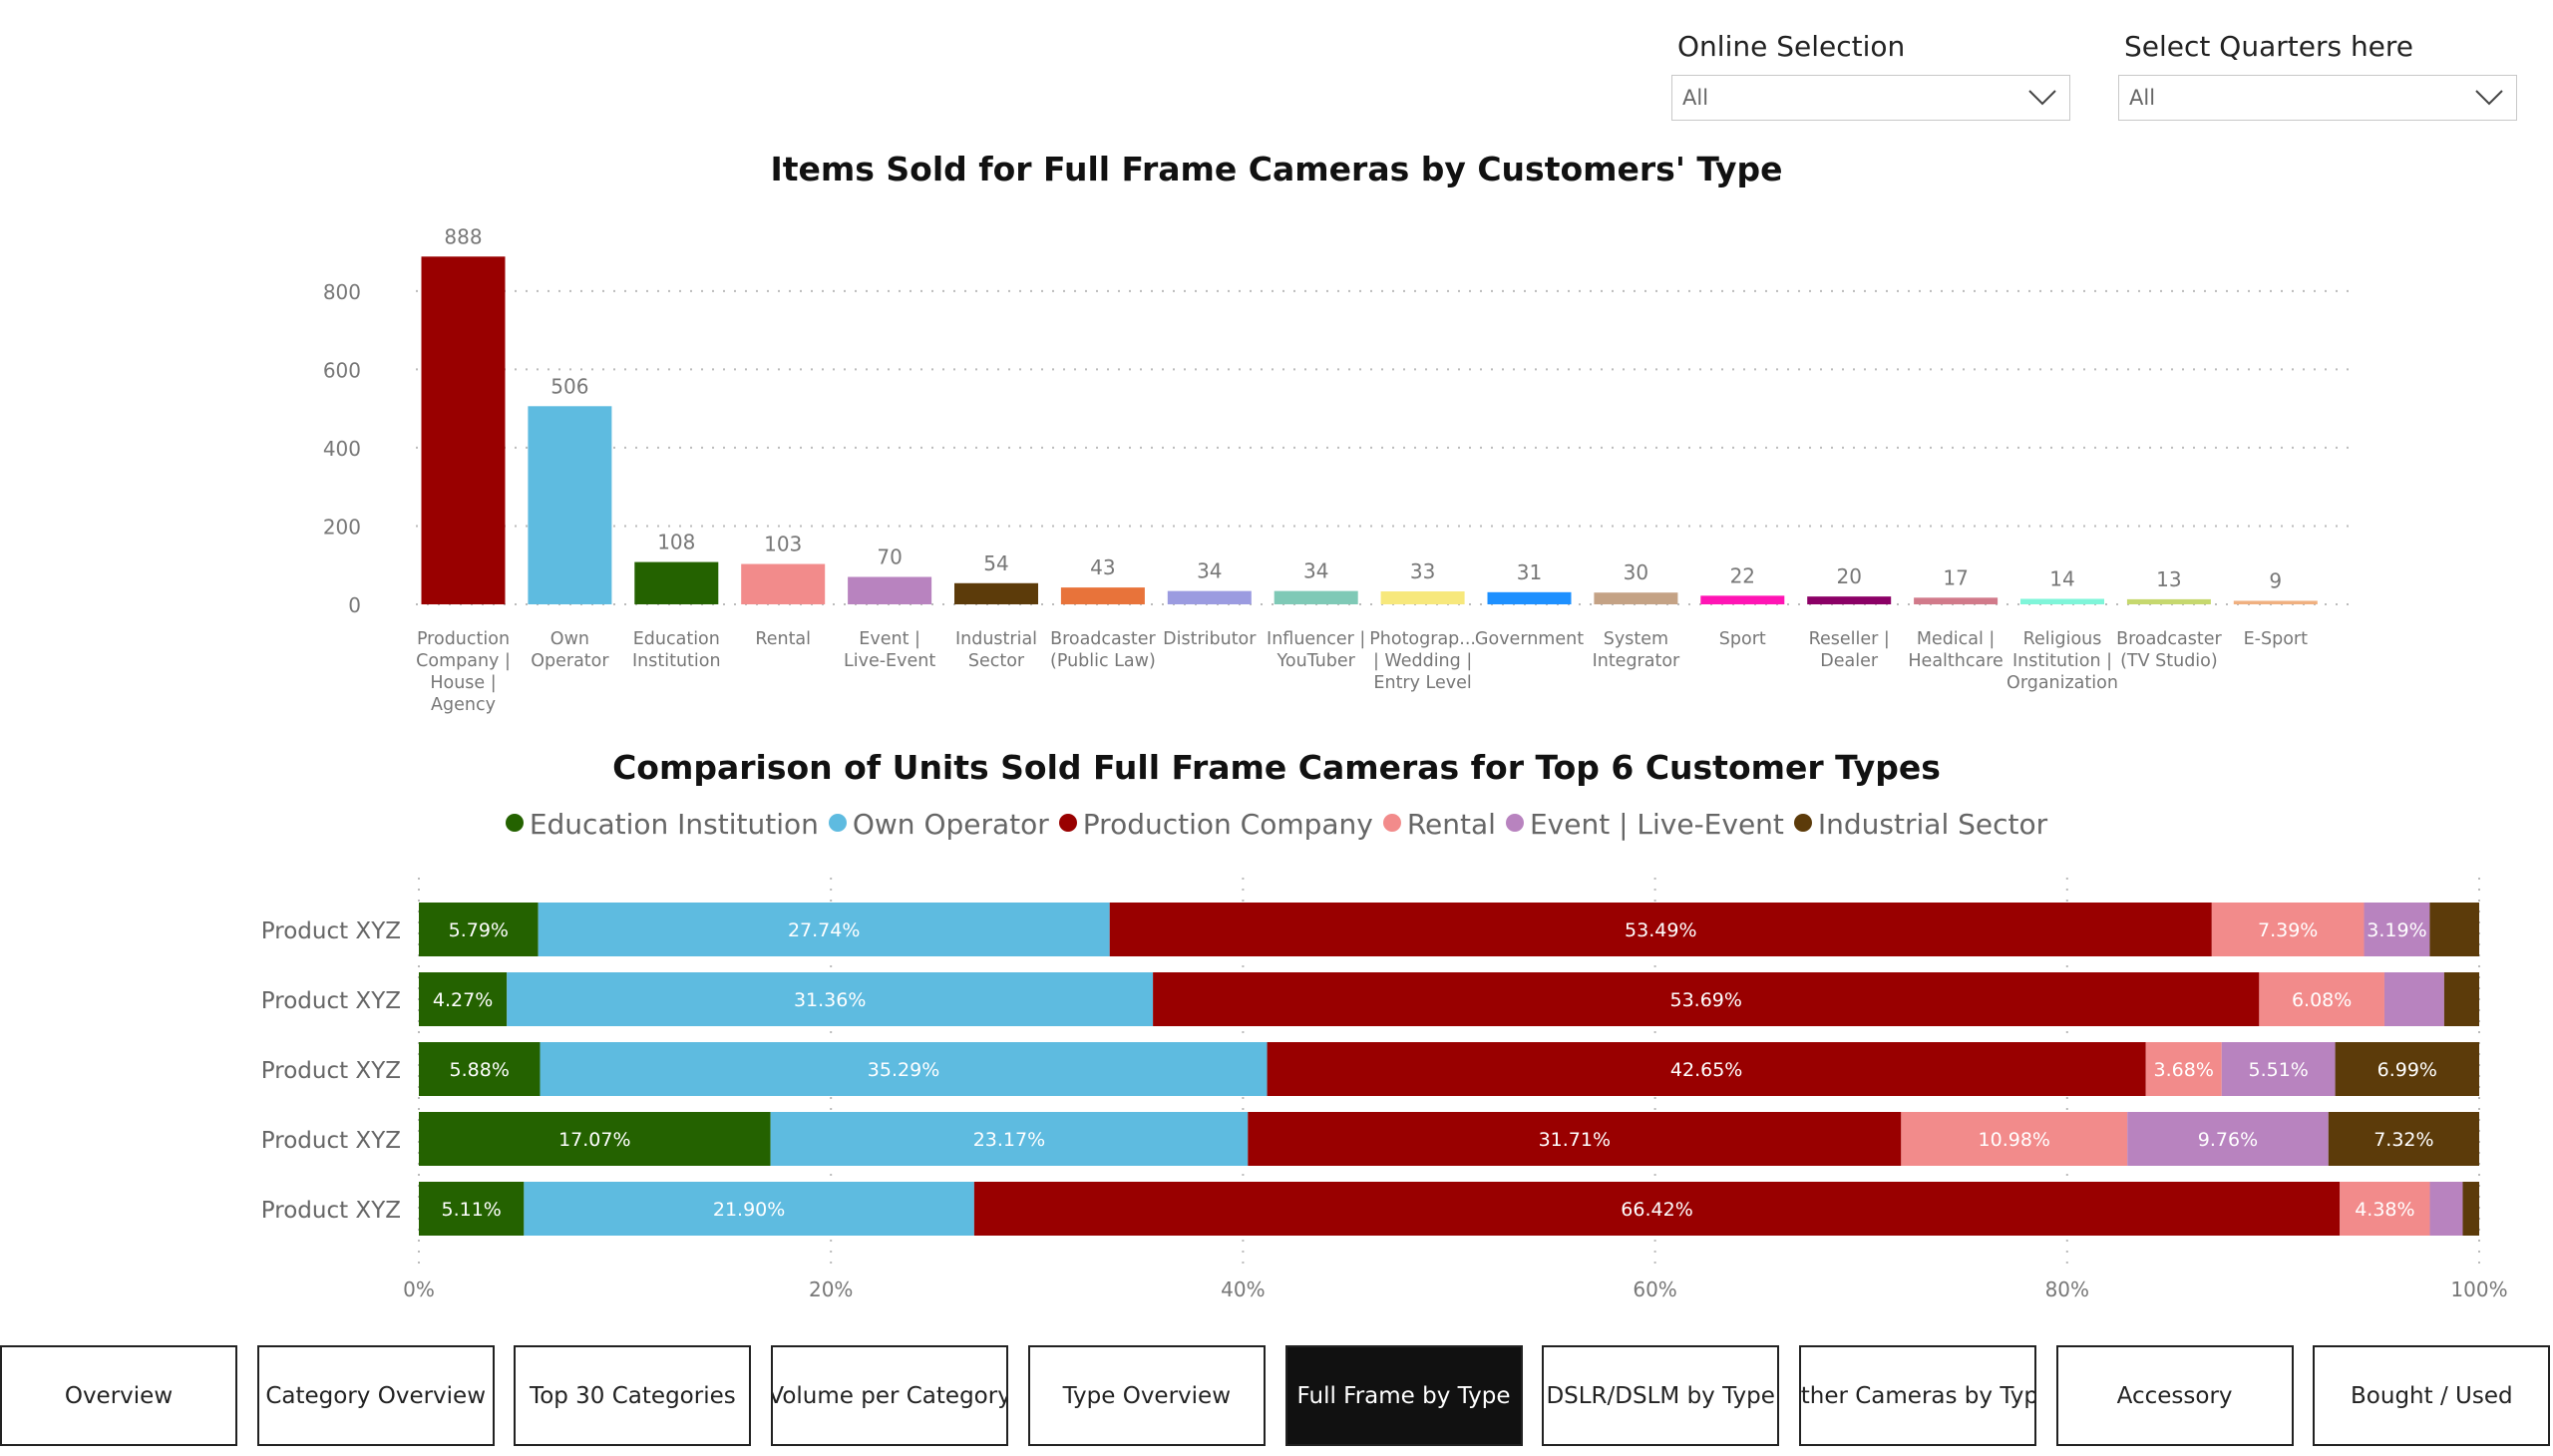  I want to click on segment-label: 5.51%, so click(2278, 1070).